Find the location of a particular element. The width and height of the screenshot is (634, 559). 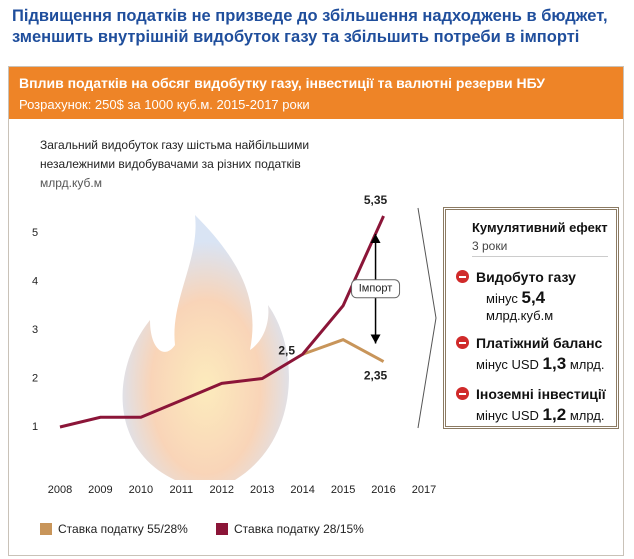

x-tick-label: 2015 is located at coordinates (343, 490).